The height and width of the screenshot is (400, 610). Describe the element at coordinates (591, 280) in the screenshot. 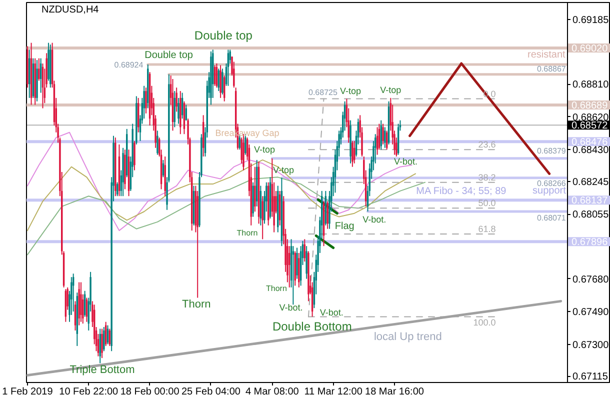

I see `y-tick-label: 0.67680` at that location.